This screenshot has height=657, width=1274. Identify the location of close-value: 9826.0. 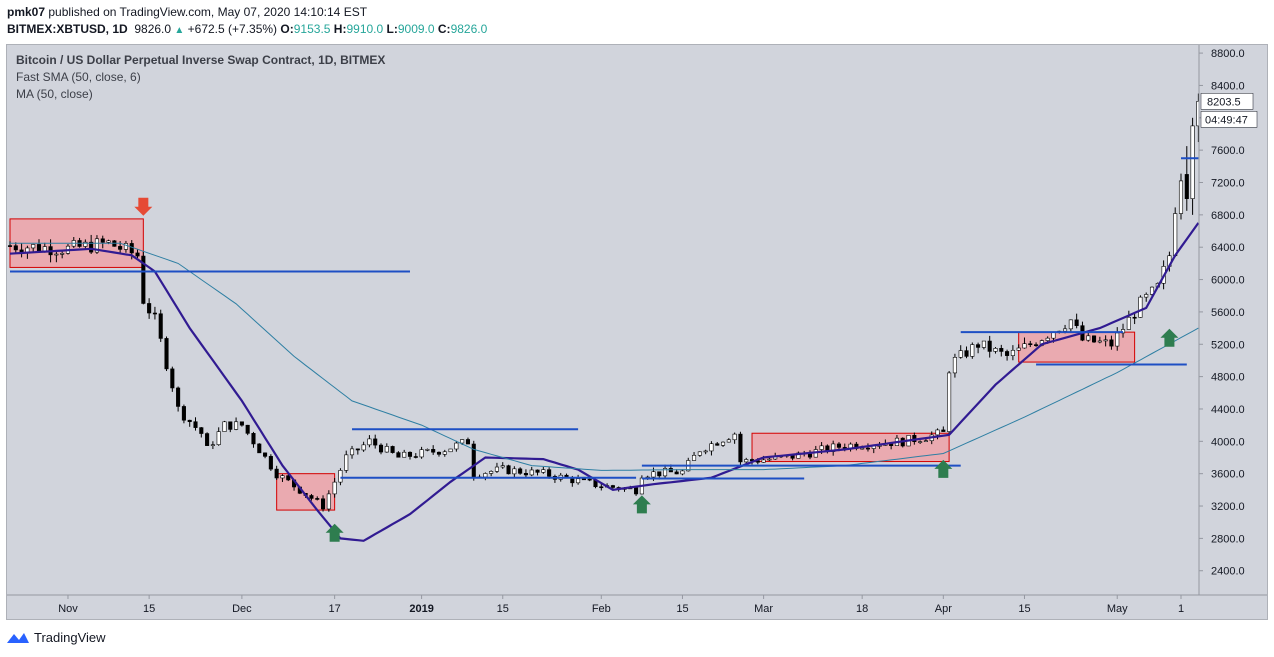
(469, 29).